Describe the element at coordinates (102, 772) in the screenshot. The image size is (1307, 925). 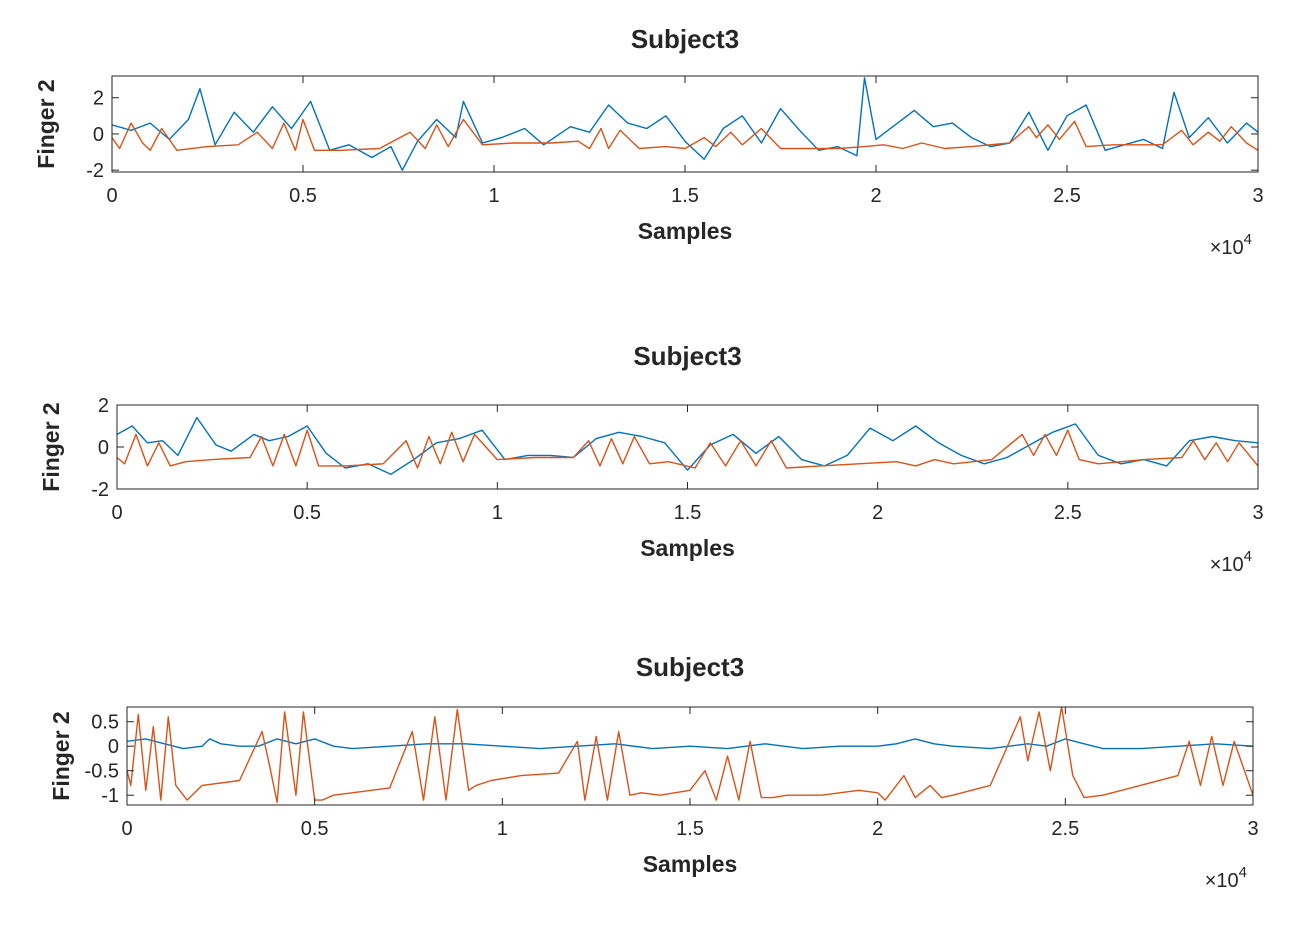
I see `y-tick-label: -0.5` at that location.